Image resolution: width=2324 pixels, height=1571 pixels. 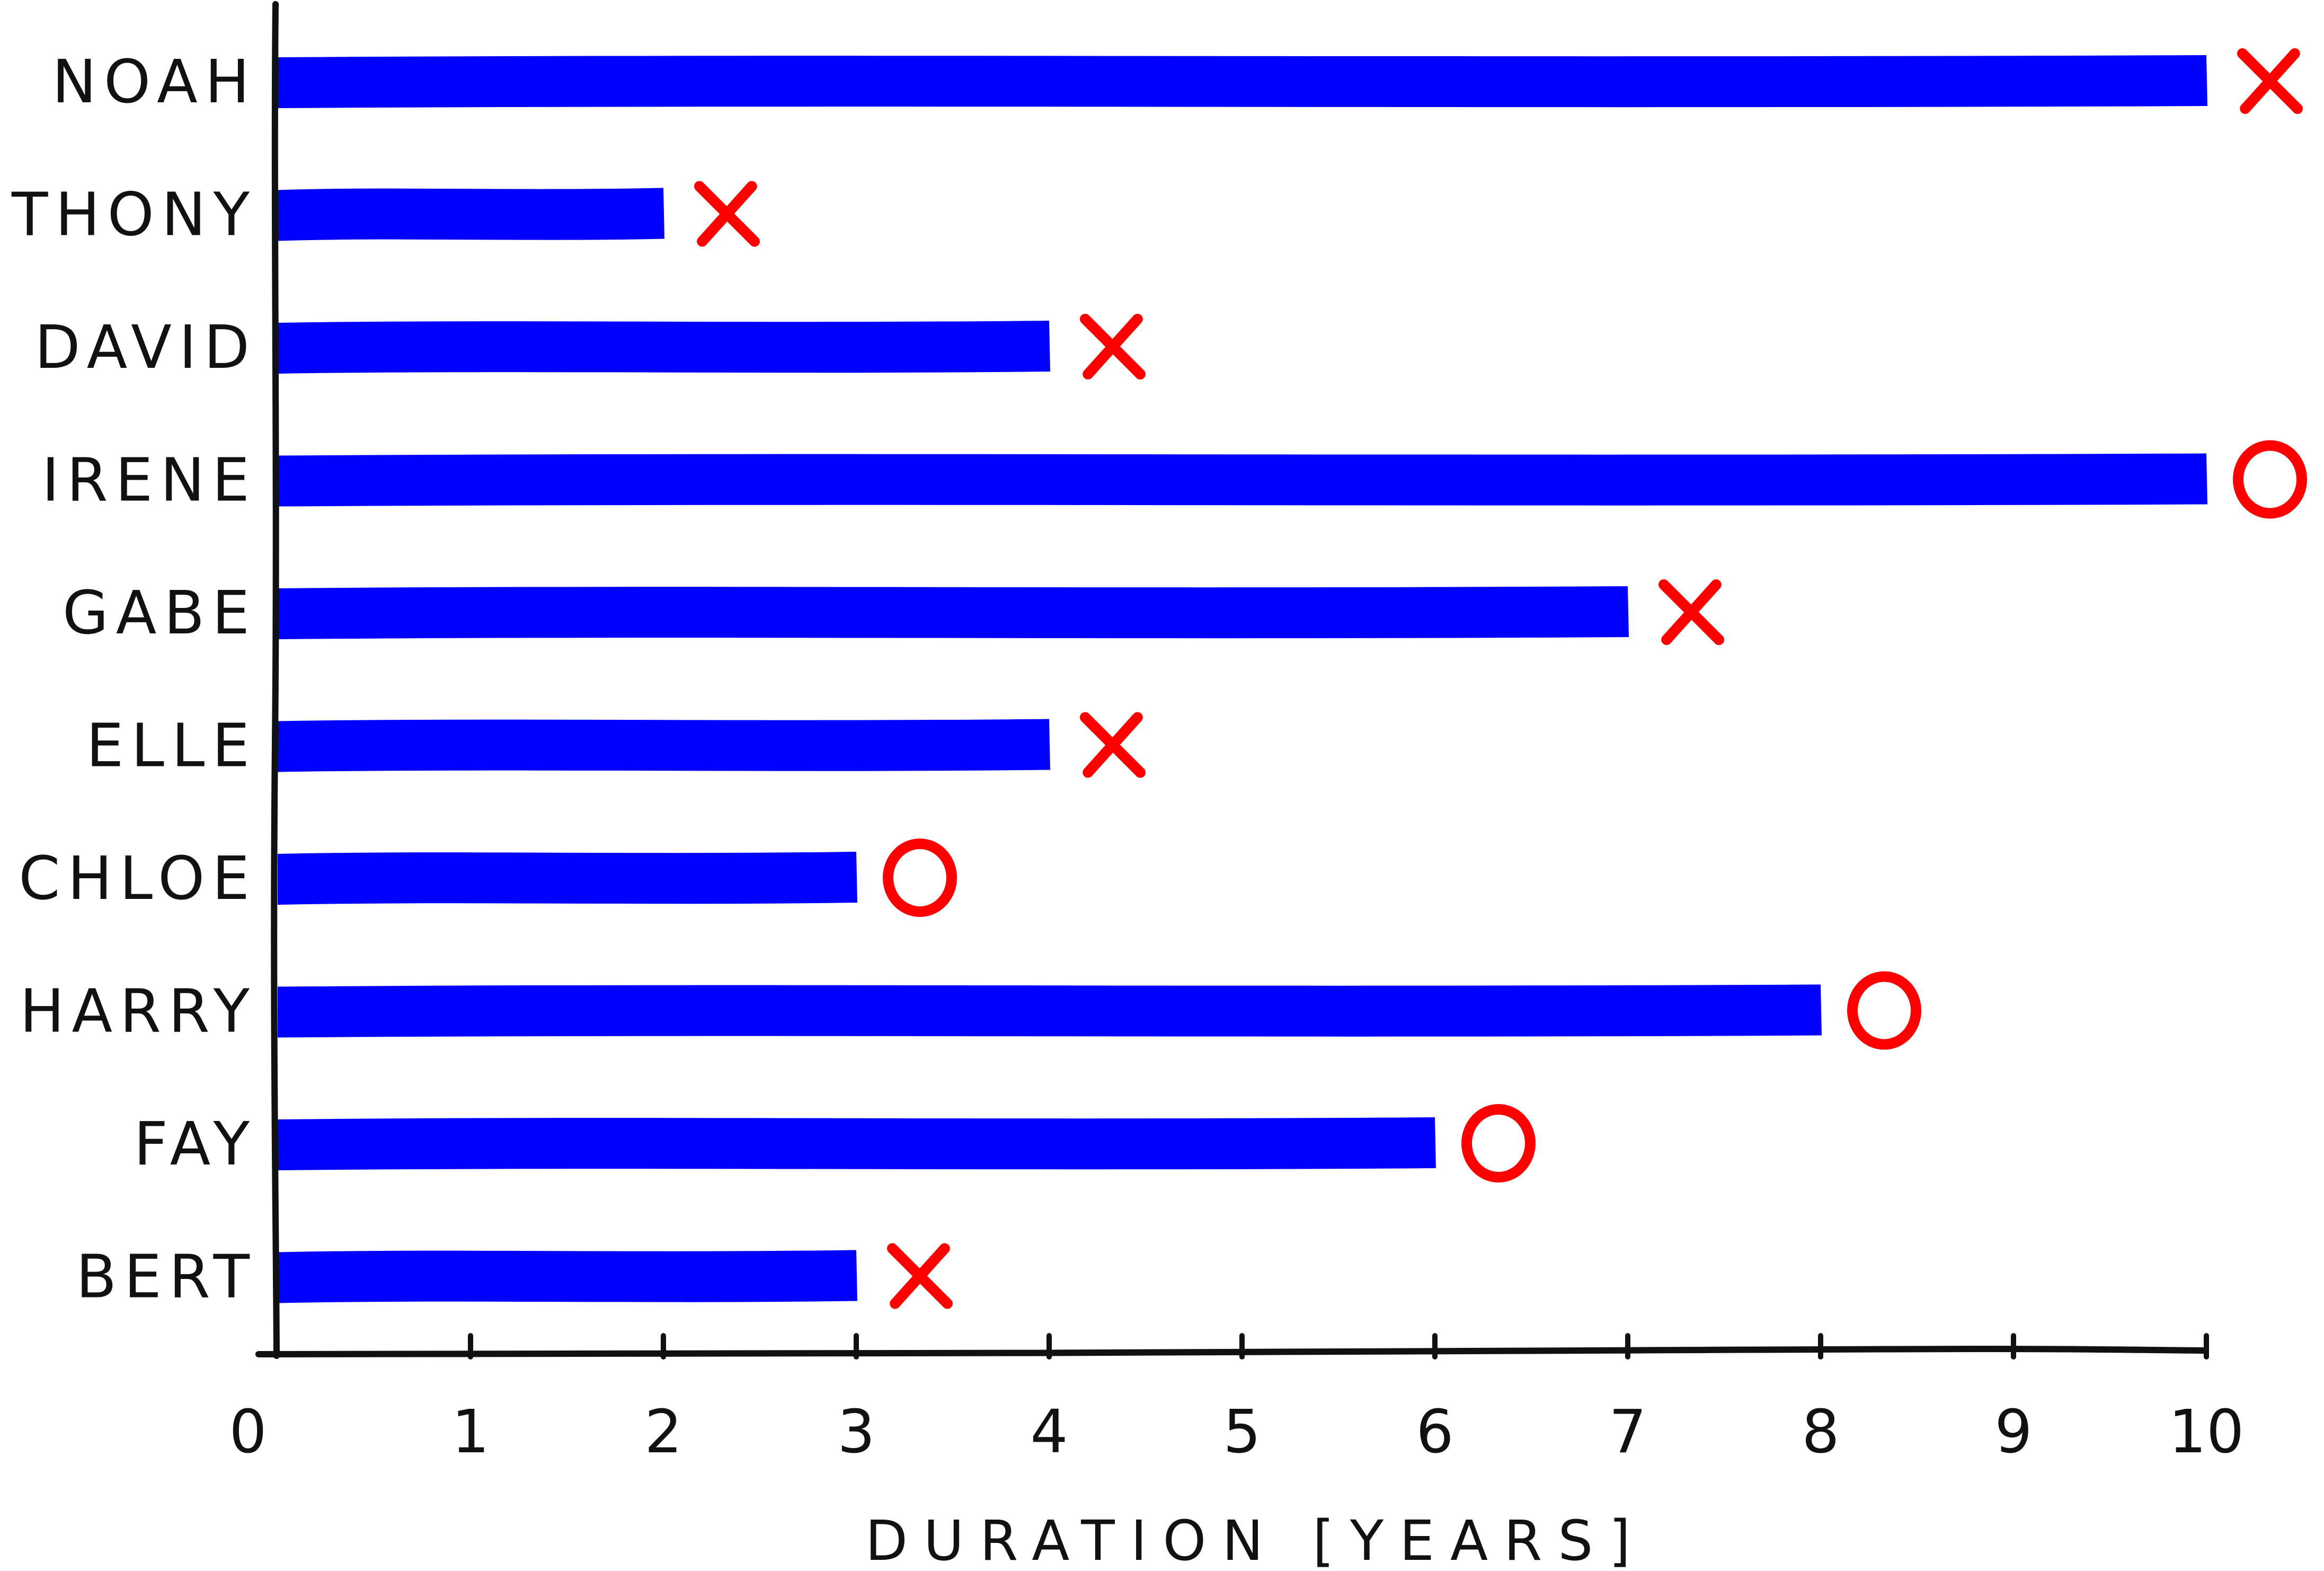 I want to click on category-label-gabe: GABE, so click(x=160, y=613).